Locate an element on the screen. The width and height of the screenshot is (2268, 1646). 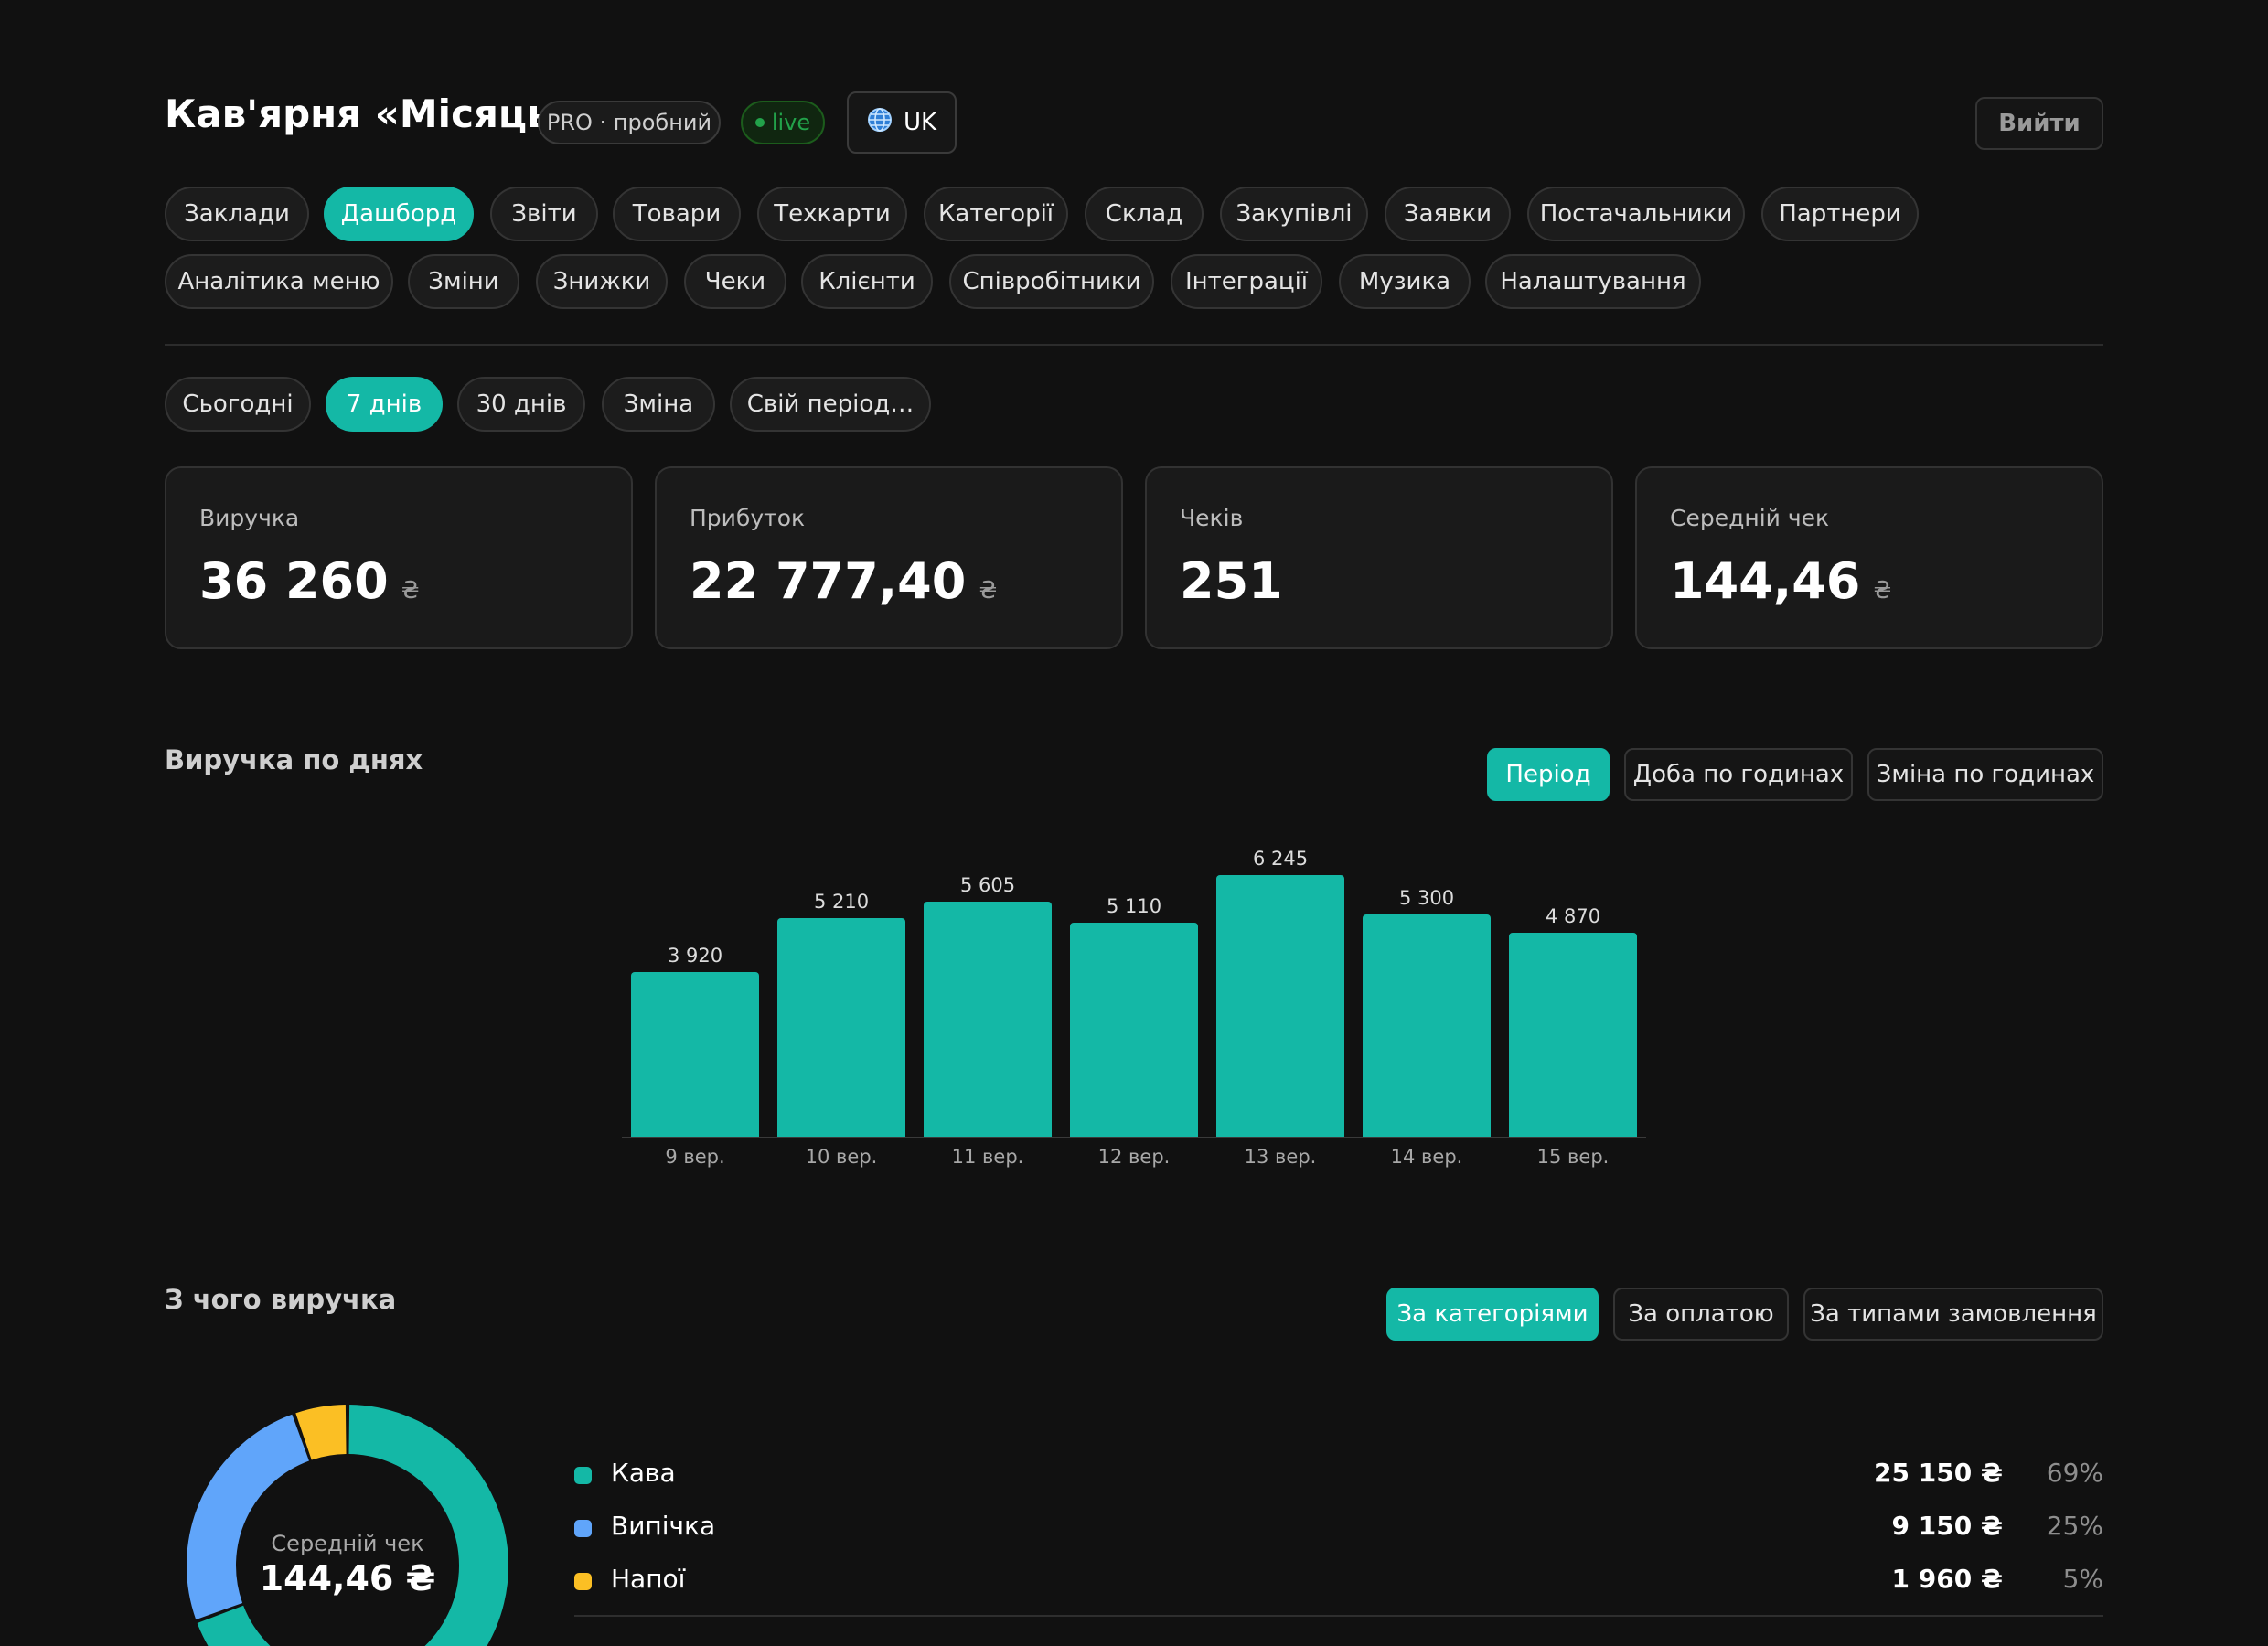
chart-bar-value-label: 3 920 is located at coordinates (695, 956).